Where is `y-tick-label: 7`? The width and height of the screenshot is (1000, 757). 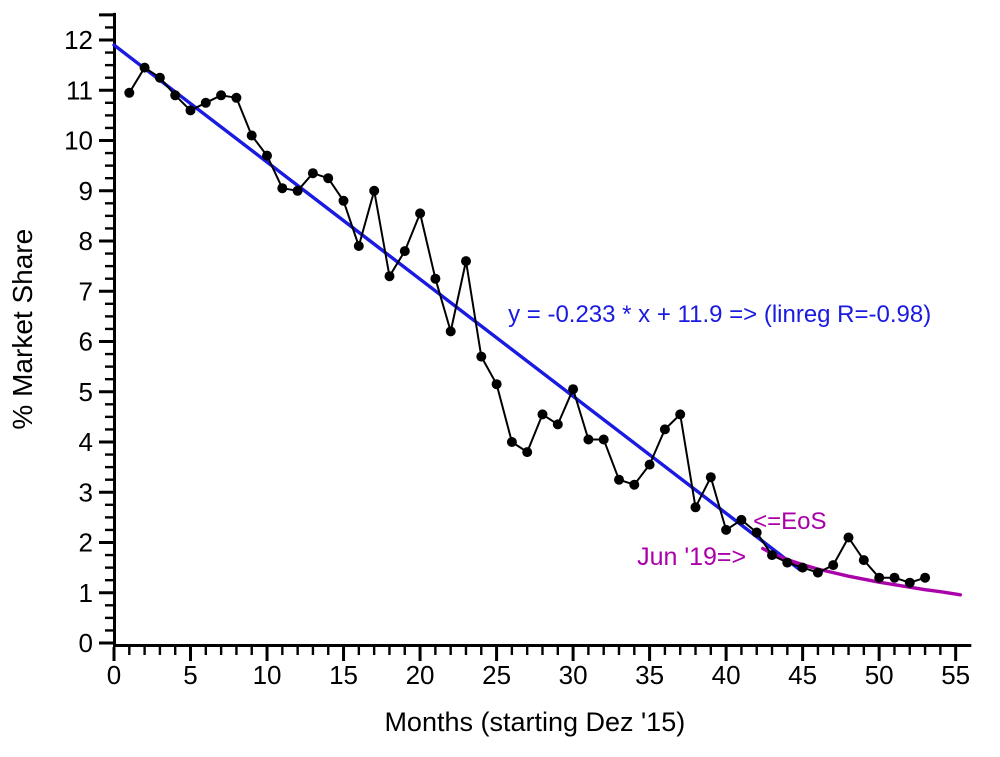
y-tick-label: 7 is located at coordinates (86, 291).